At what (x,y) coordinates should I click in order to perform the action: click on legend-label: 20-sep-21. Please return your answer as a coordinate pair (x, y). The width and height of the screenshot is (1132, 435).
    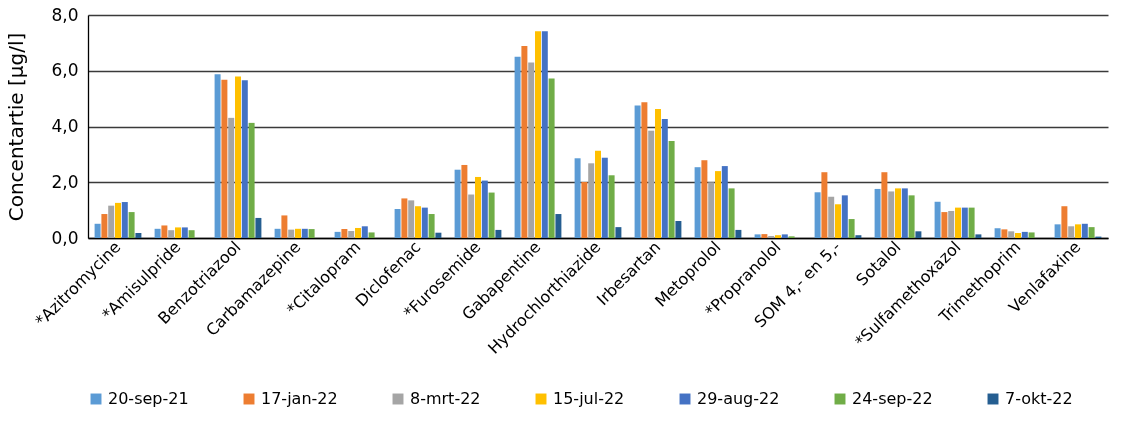
    Looking at the image, I should click on (148, 398).